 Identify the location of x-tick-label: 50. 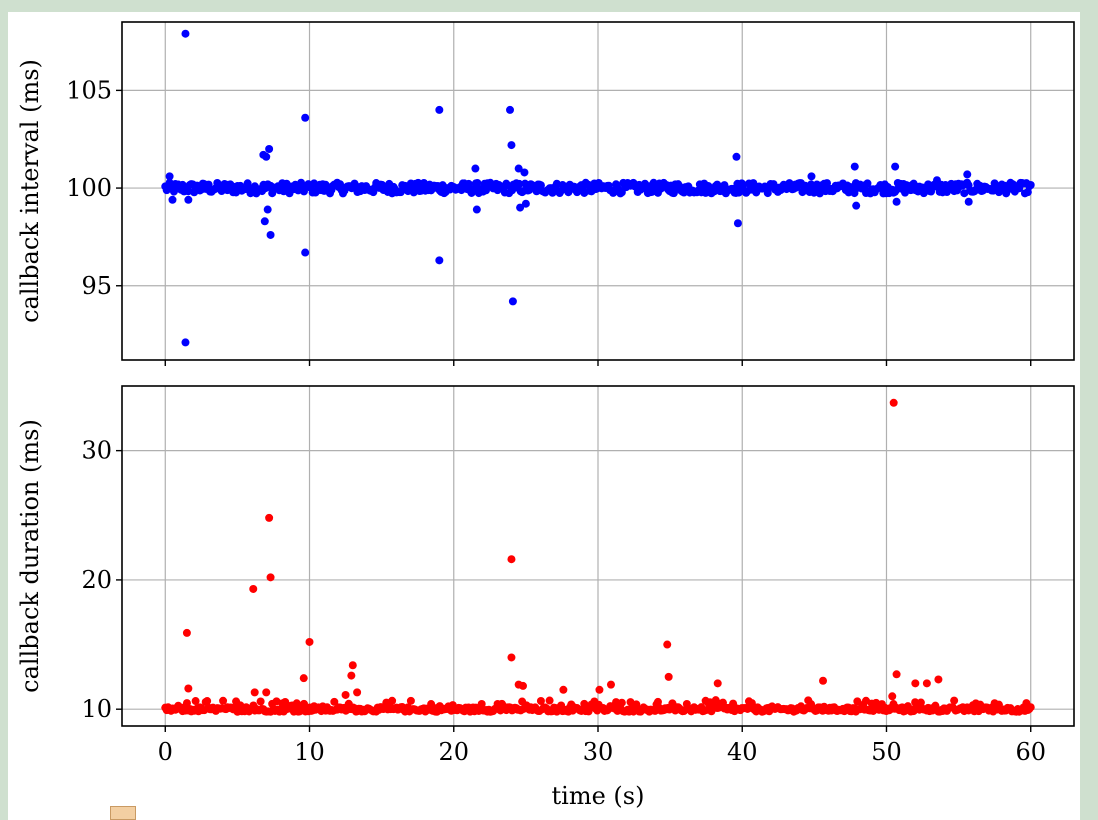
(886, 752).